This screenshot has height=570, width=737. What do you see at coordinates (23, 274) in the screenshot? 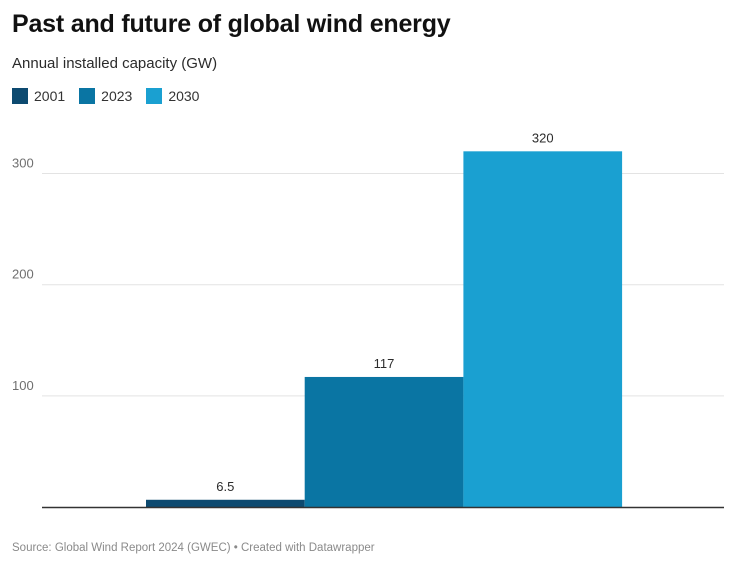
I see `y-tick-label-200: 200` at bounding box center [23, 274].